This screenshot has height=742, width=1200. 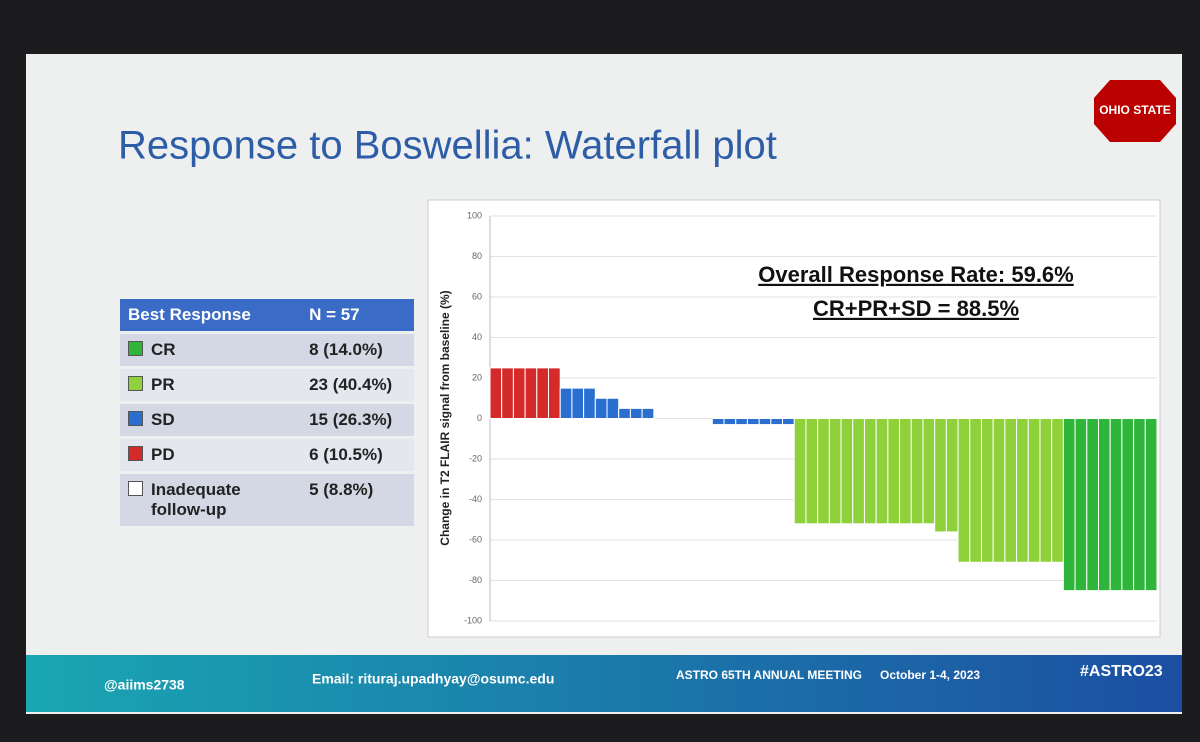 What do you see at coordinates (163, 384) in the screenshot?
I see `response-label: PR` at bounding box center [163, 384].